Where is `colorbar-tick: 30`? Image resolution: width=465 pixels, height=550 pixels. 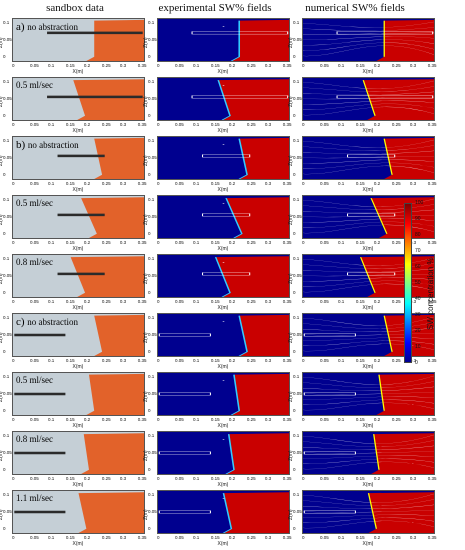 colorbar-tick: 30 is located at coordinates (418, 315).